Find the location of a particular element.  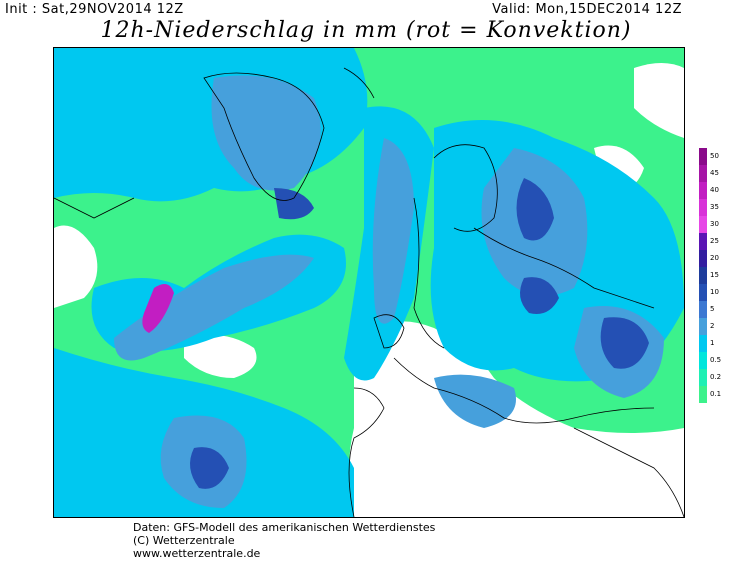

footer-website: www.wetterzentrale.de is located at coordinates (197, 553).